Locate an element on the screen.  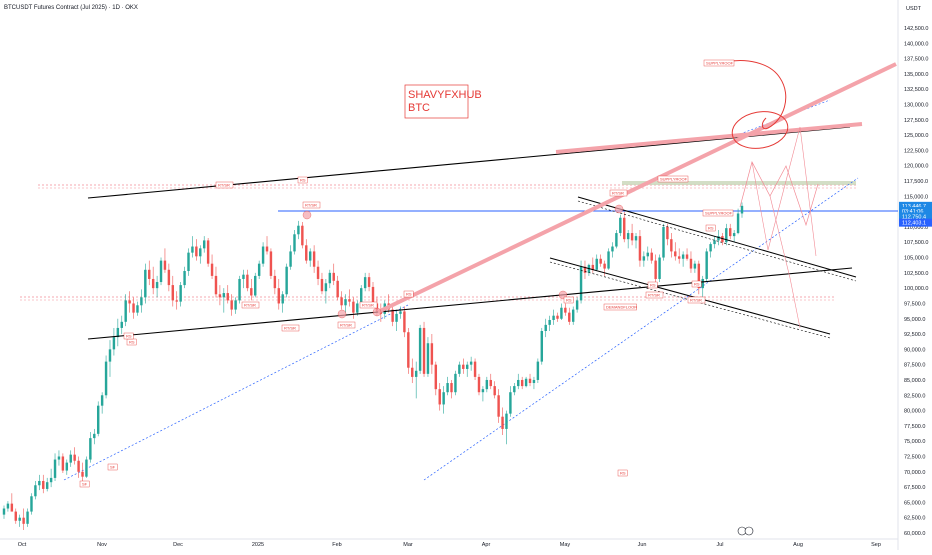
price-tick-label: 85,000.0 is located at coordinates (914, 381).